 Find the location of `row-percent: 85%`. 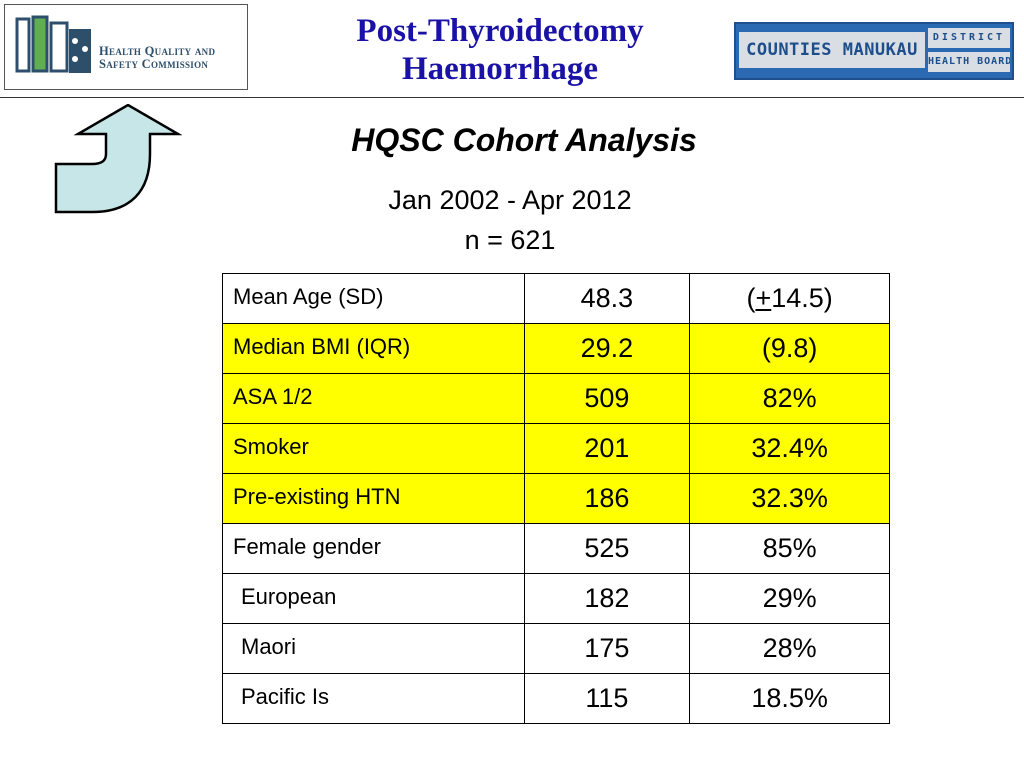

row-percent: 85% is located at coordinates (789, 548).